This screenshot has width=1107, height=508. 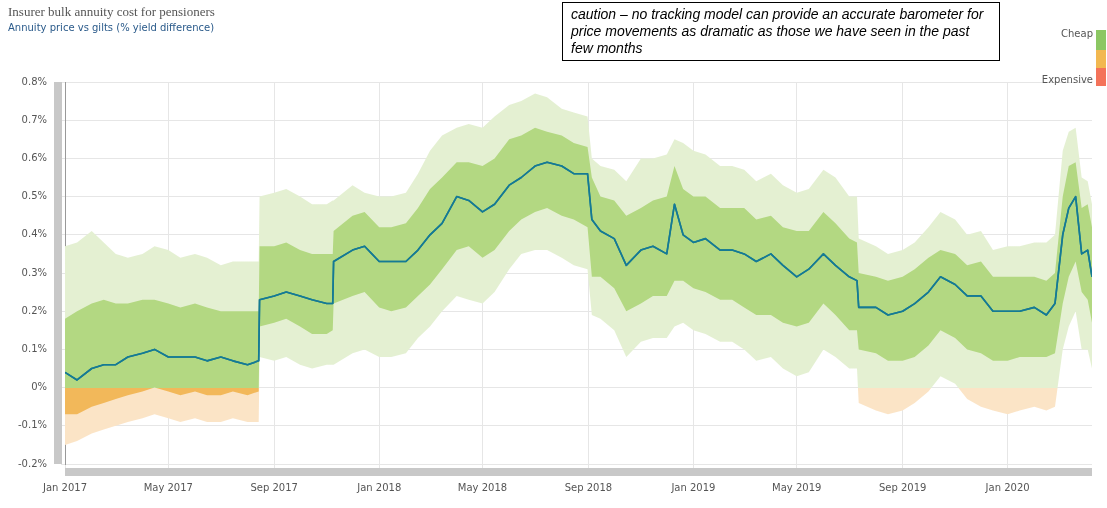 I want to click on x-tick-label: Jan 2017, so click(x=64, y=487).